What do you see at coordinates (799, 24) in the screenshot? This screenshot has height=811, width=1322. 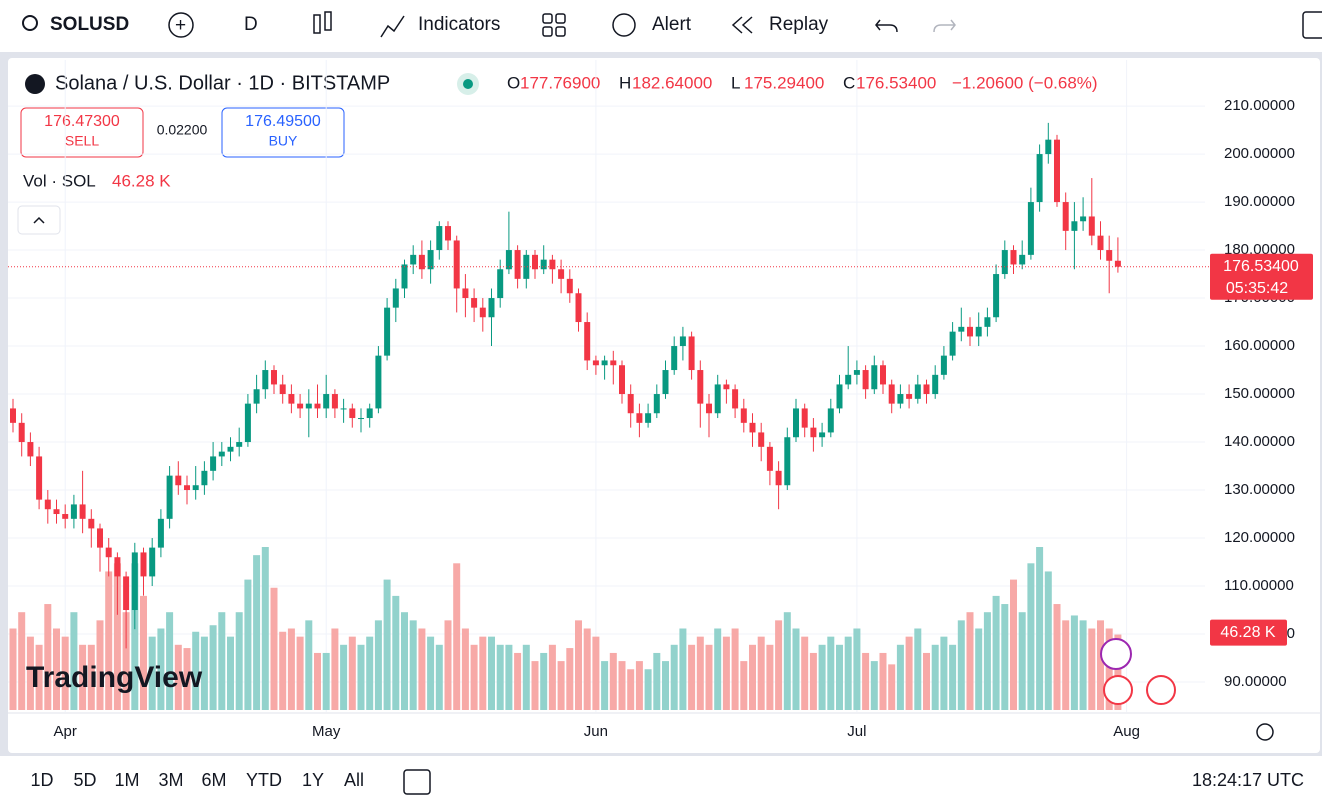 I see `replay-button: Replay` at bounding box center [799, 24].